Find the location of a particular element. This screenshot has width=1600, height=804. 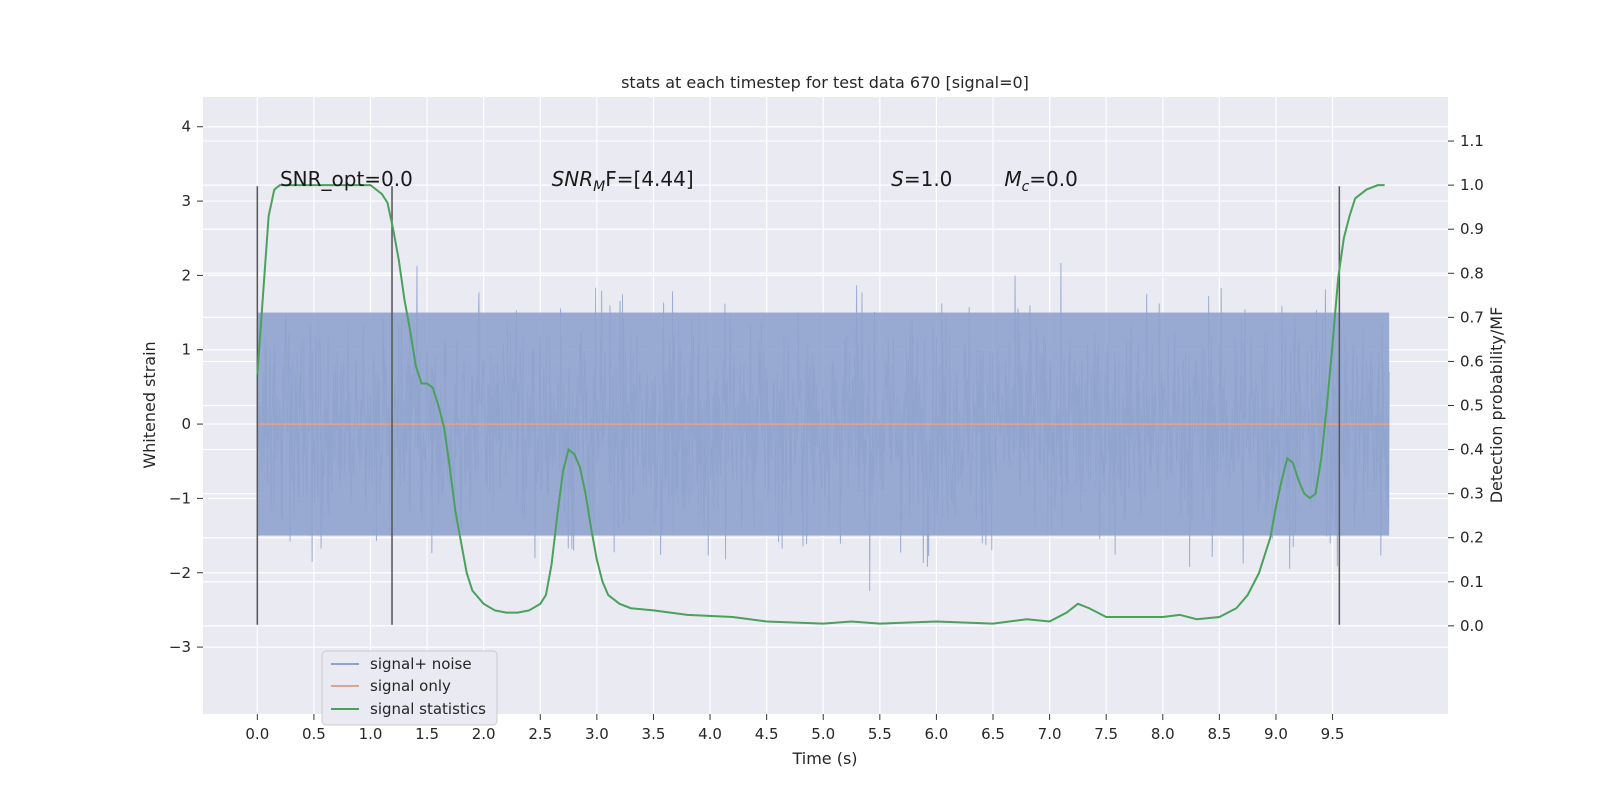

y-right-tick-label: 0.3 is located at coordinates (1472, 494).